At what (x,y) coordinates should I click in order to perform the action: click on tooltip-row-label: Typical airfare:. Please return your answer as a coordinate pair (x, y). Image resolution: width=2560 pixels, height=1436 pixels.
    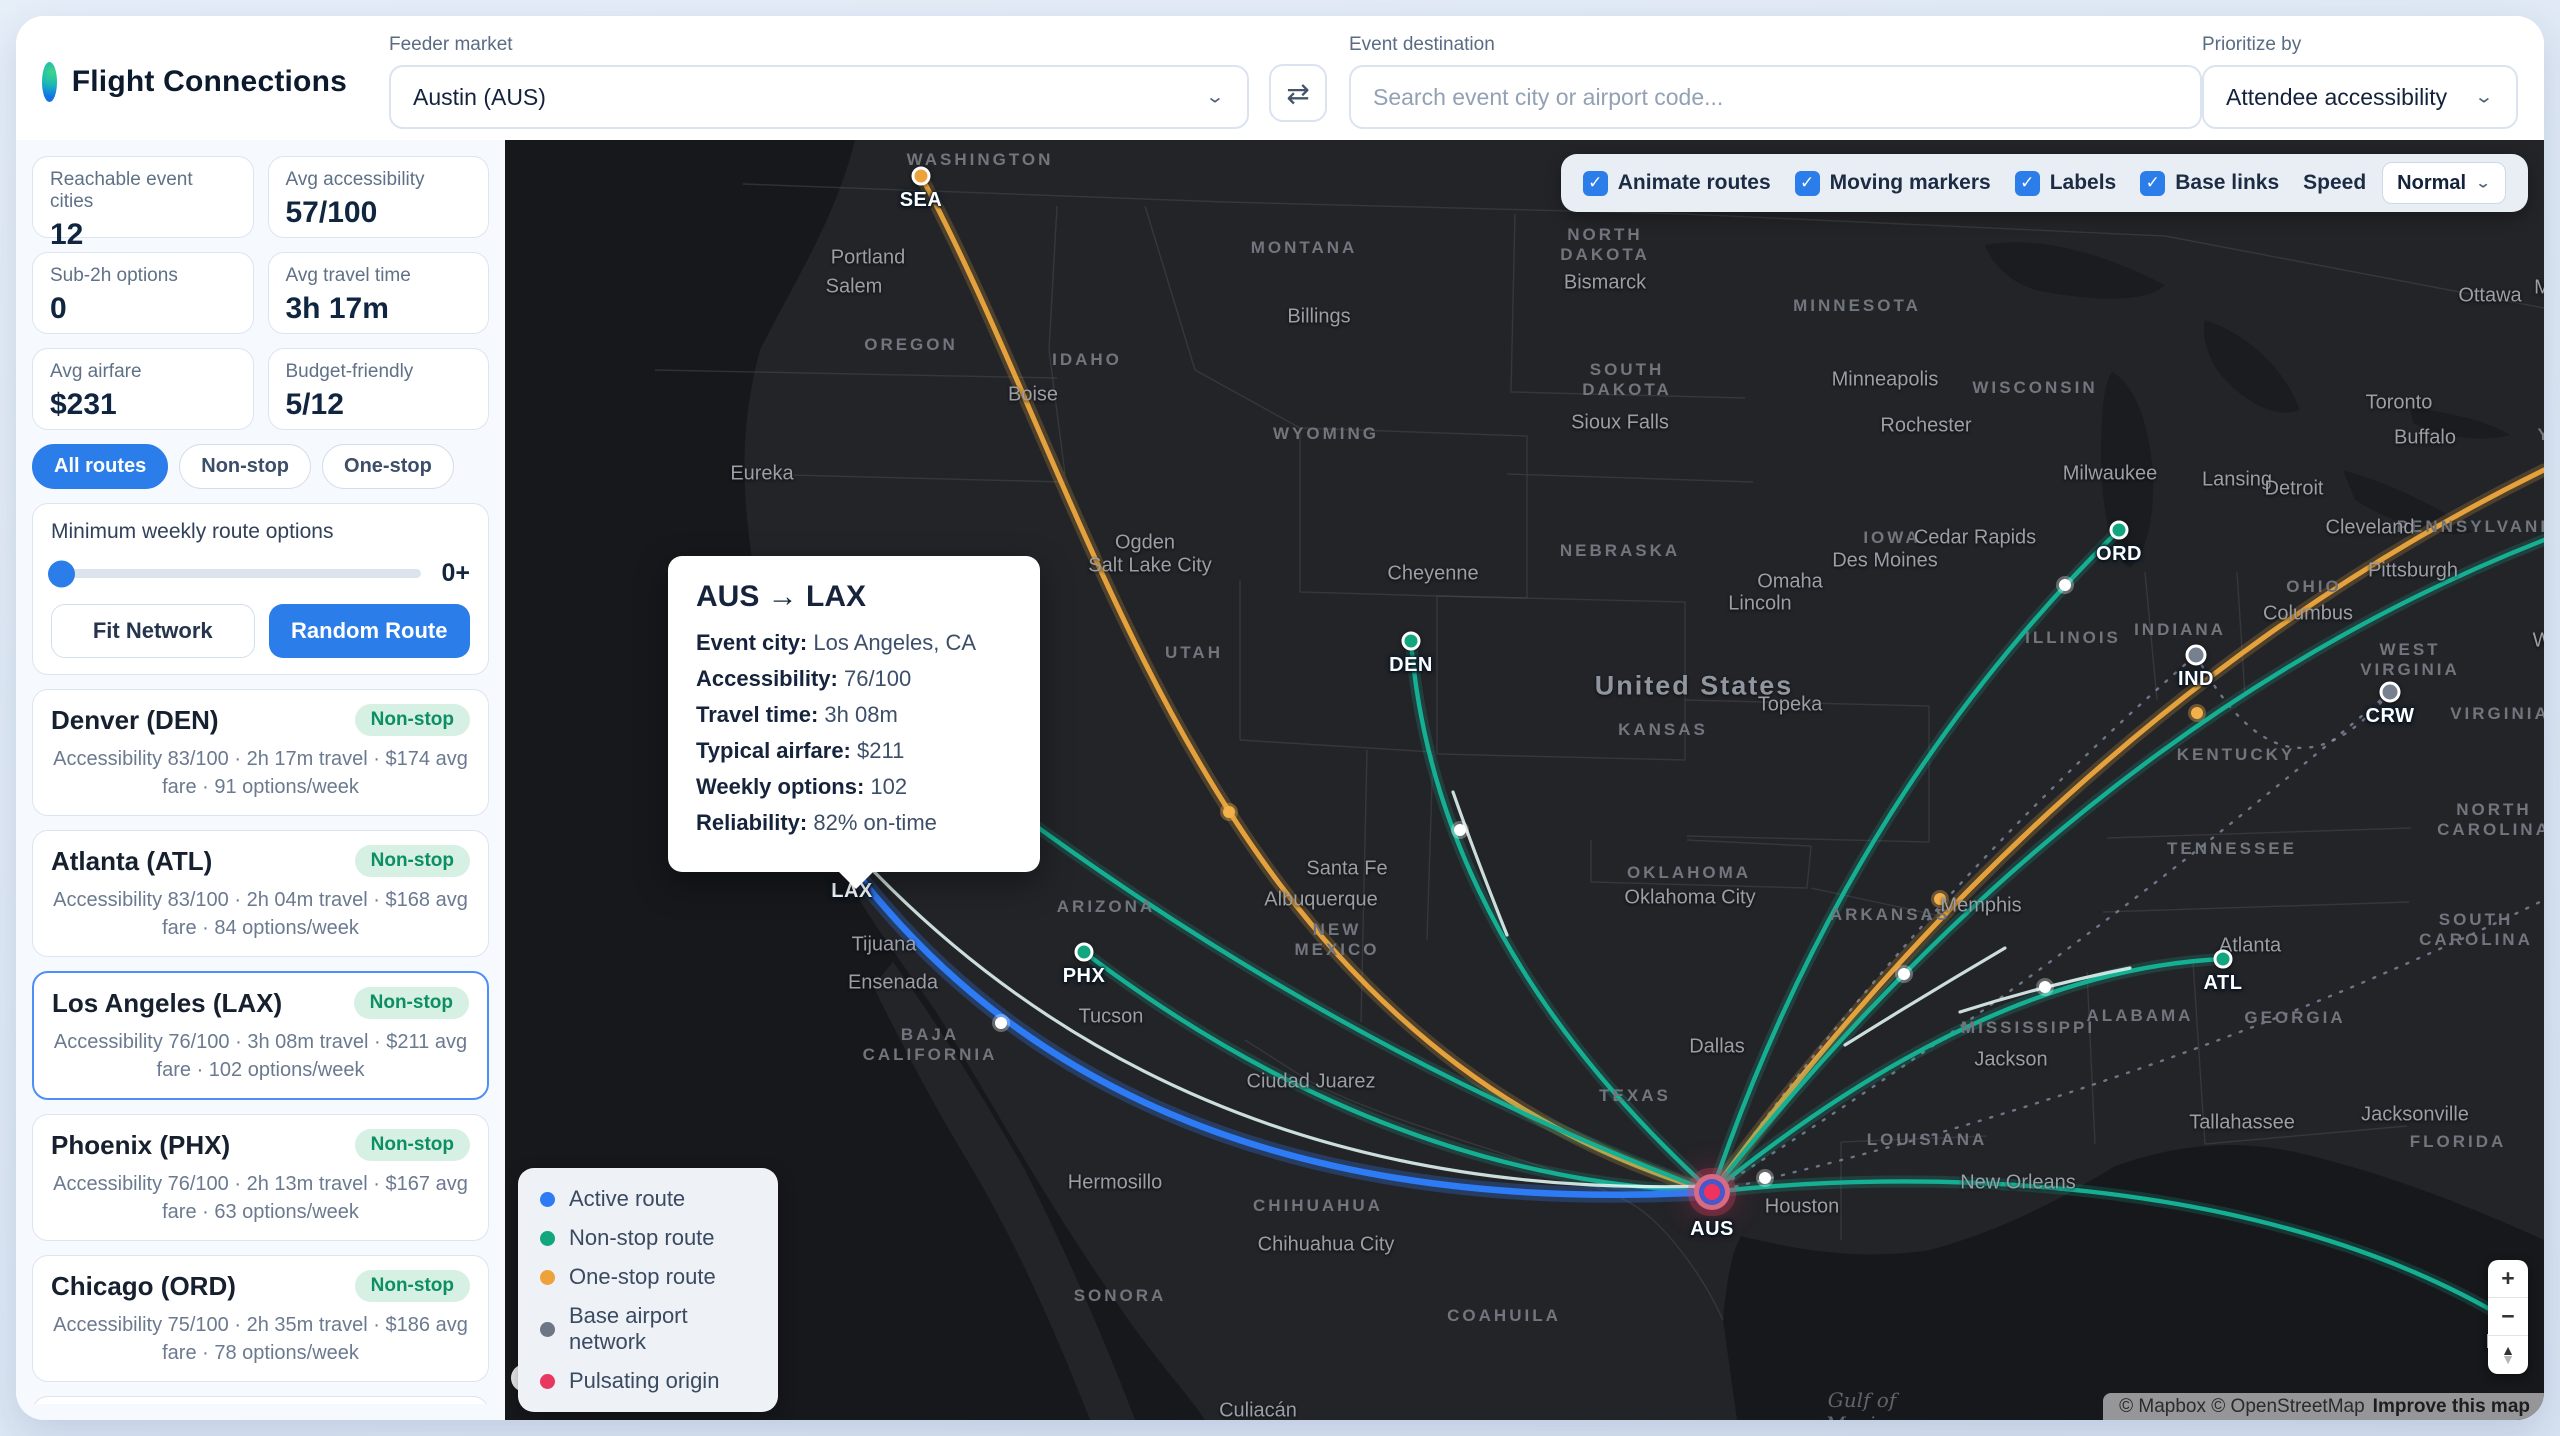
    Looking at the image, I should click on (773, 750).